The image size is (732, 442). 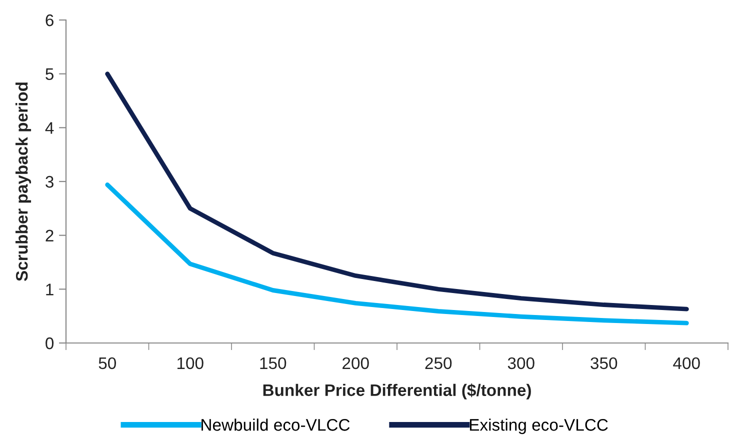 I want to click on x-tick-label: 200, so click(x=355, y=363).